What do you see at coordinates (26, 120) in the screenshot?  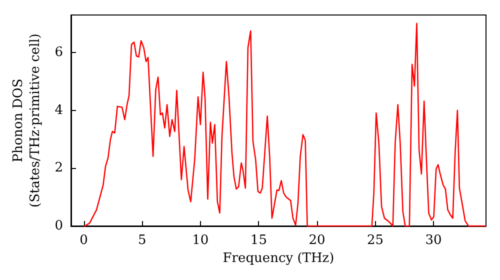 I see `y-axis-title: Phonon DOS (States/THz·primitive cell)` at bounding box center [26, 120].